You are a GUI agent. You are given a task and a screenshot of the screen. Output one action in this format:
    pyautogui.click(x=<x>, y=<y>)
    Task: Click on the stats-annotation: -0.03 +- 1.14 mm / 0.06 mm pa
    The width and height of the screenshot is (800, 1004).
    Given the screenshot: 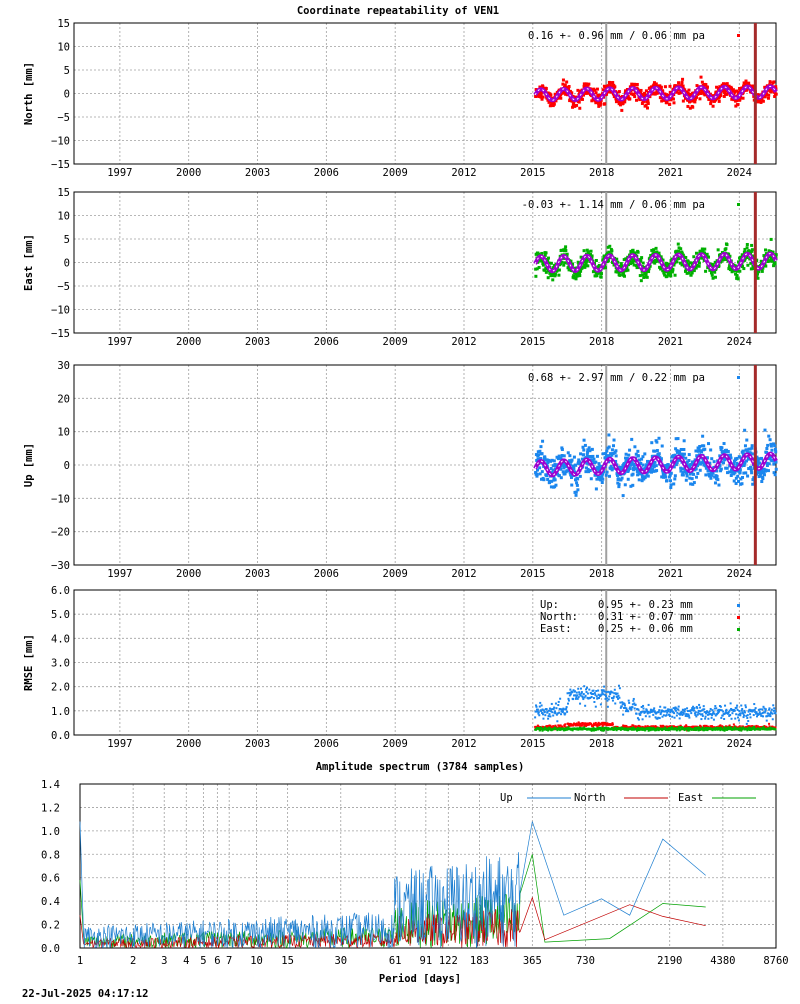 What is the action you would take?
    pyautogui.click(x=613, y=205)
    